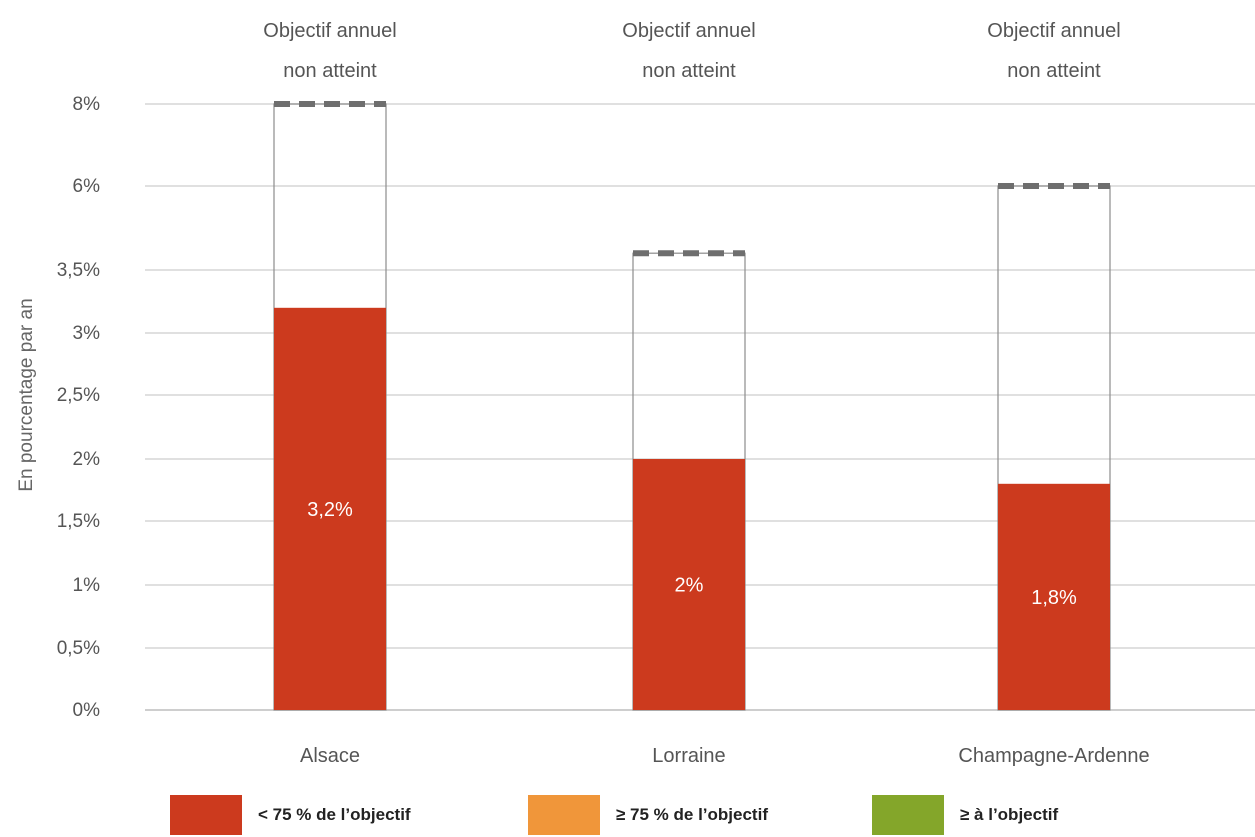  What do you see at coordinates (688, 756) in the screenshot?
I see `x-tick-label: Lorraine` at bounding box center [688, 756].